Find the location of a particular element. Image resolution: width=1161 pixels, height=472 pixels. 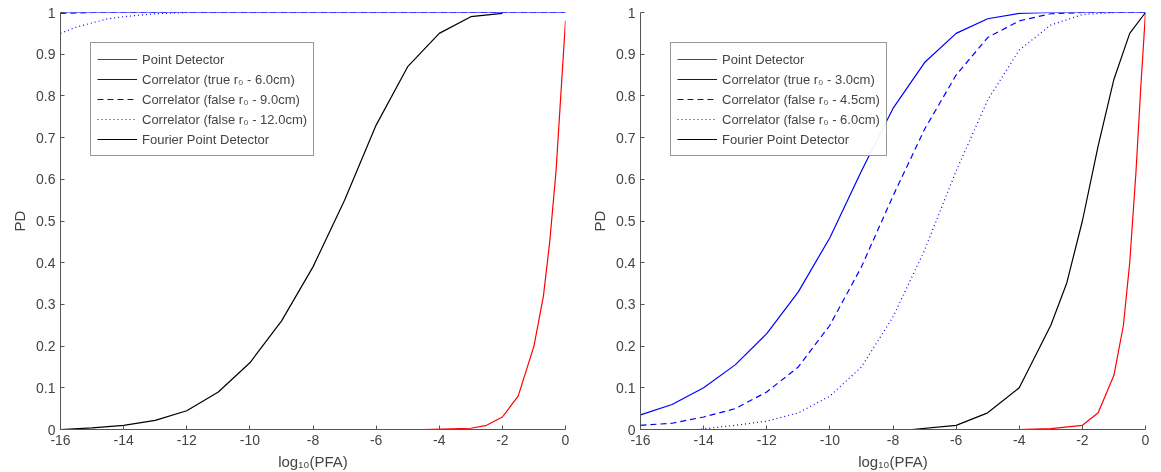

legend-label: Correlator (false r₀ - 6.0cm) is located at coordinates (801, 119).